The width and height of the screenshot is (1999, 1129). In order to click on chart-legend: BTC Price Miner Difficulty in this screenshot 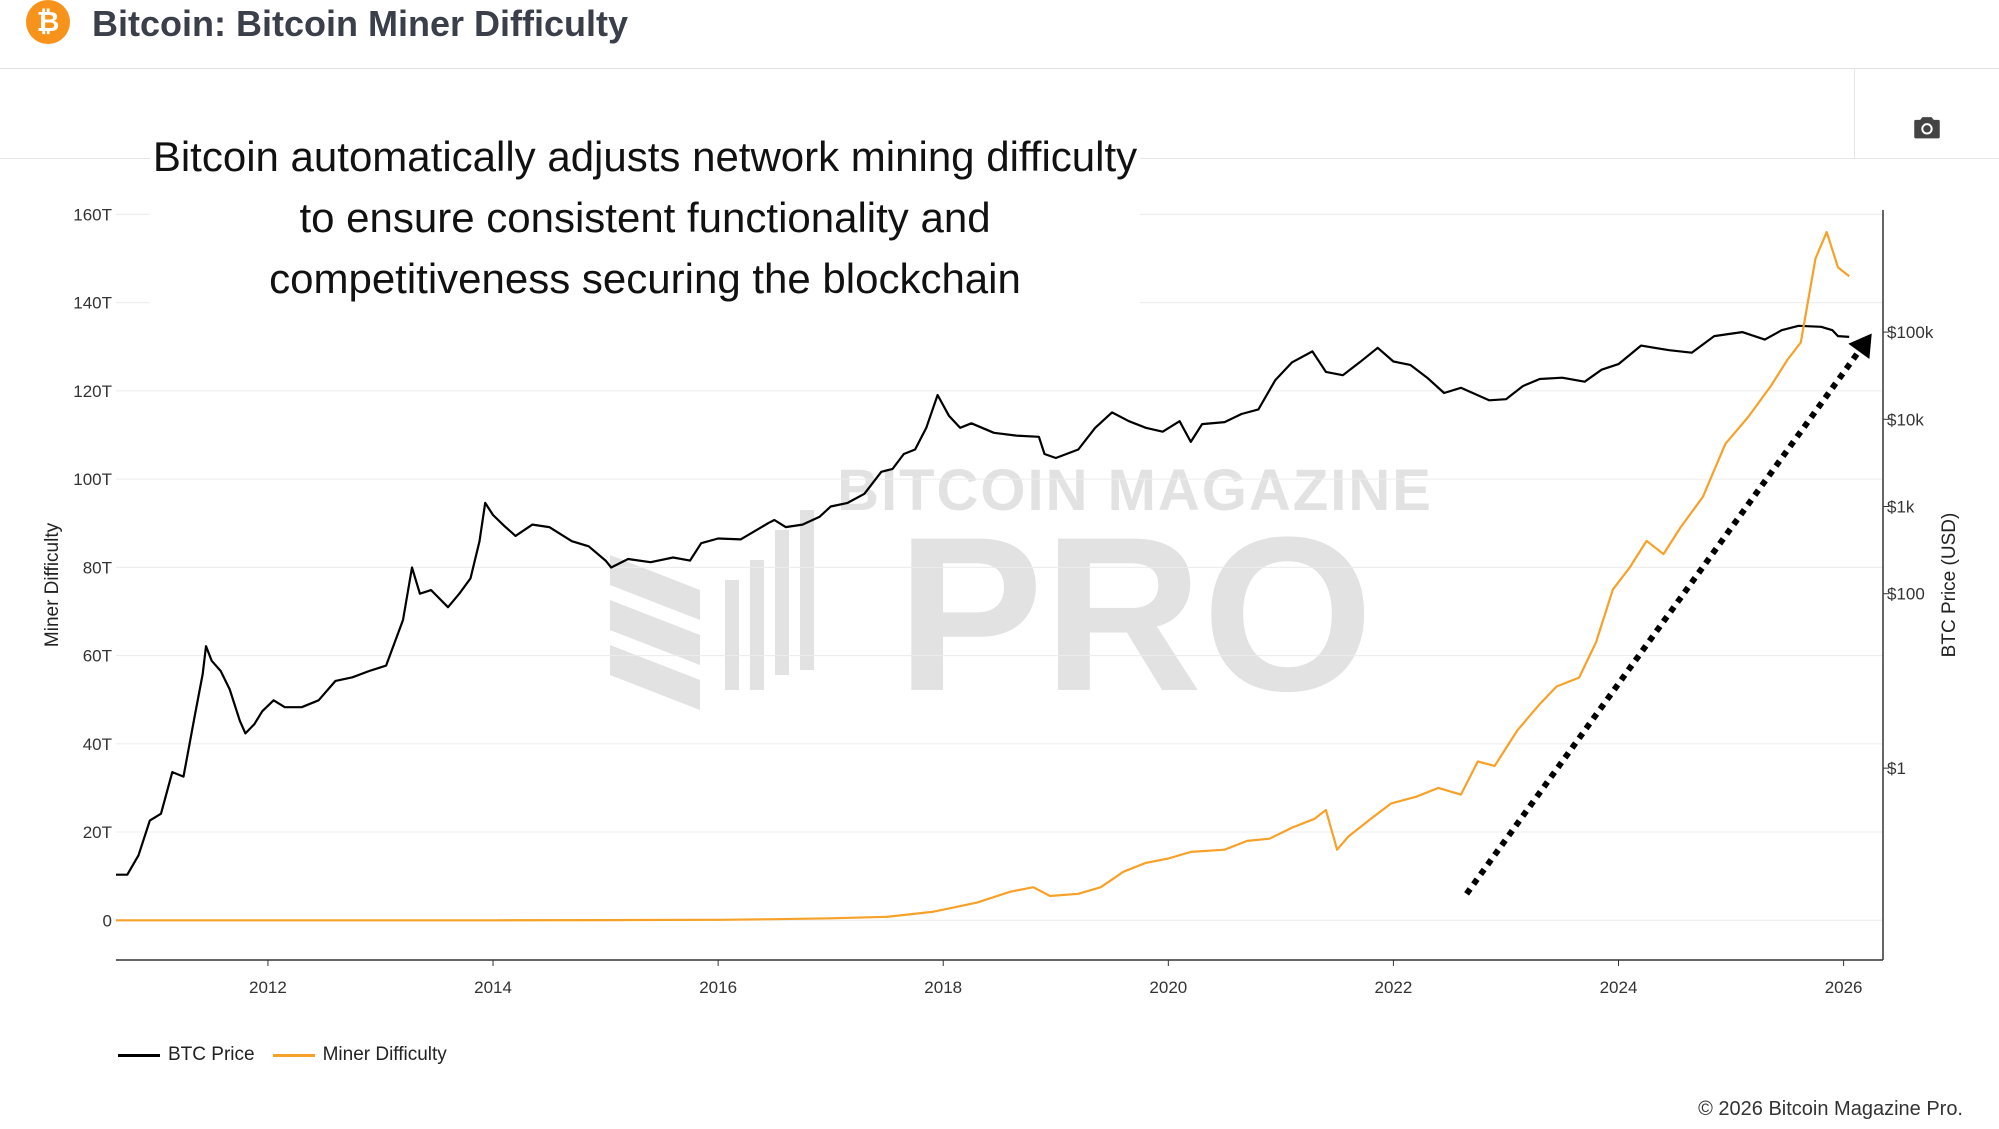, I will do `click(282, 1055)`.